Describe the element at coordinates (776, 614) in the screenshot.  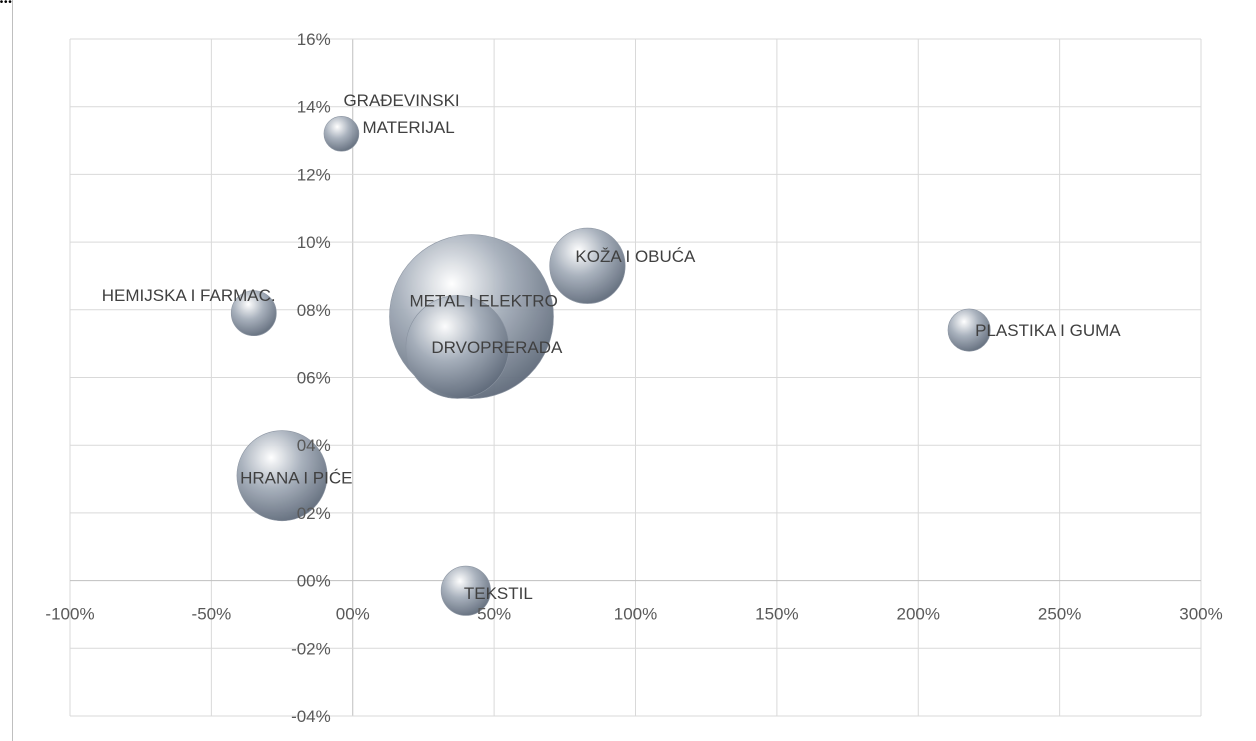
I see `x-tick-label: 150%` at that location.